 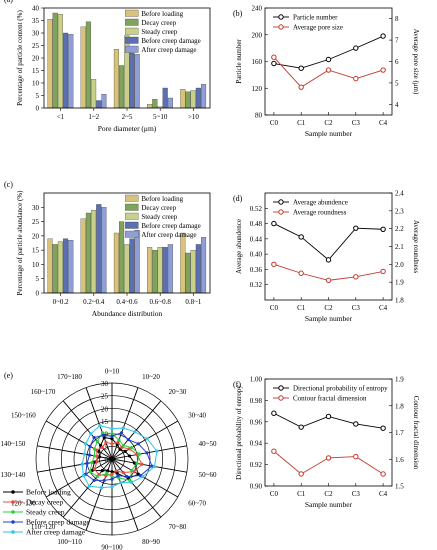 What do you see at coordinates (45, 512) in the screenshot?
I see `panel-e-legend-label: Steady creep` at bounding box center [45, 512].